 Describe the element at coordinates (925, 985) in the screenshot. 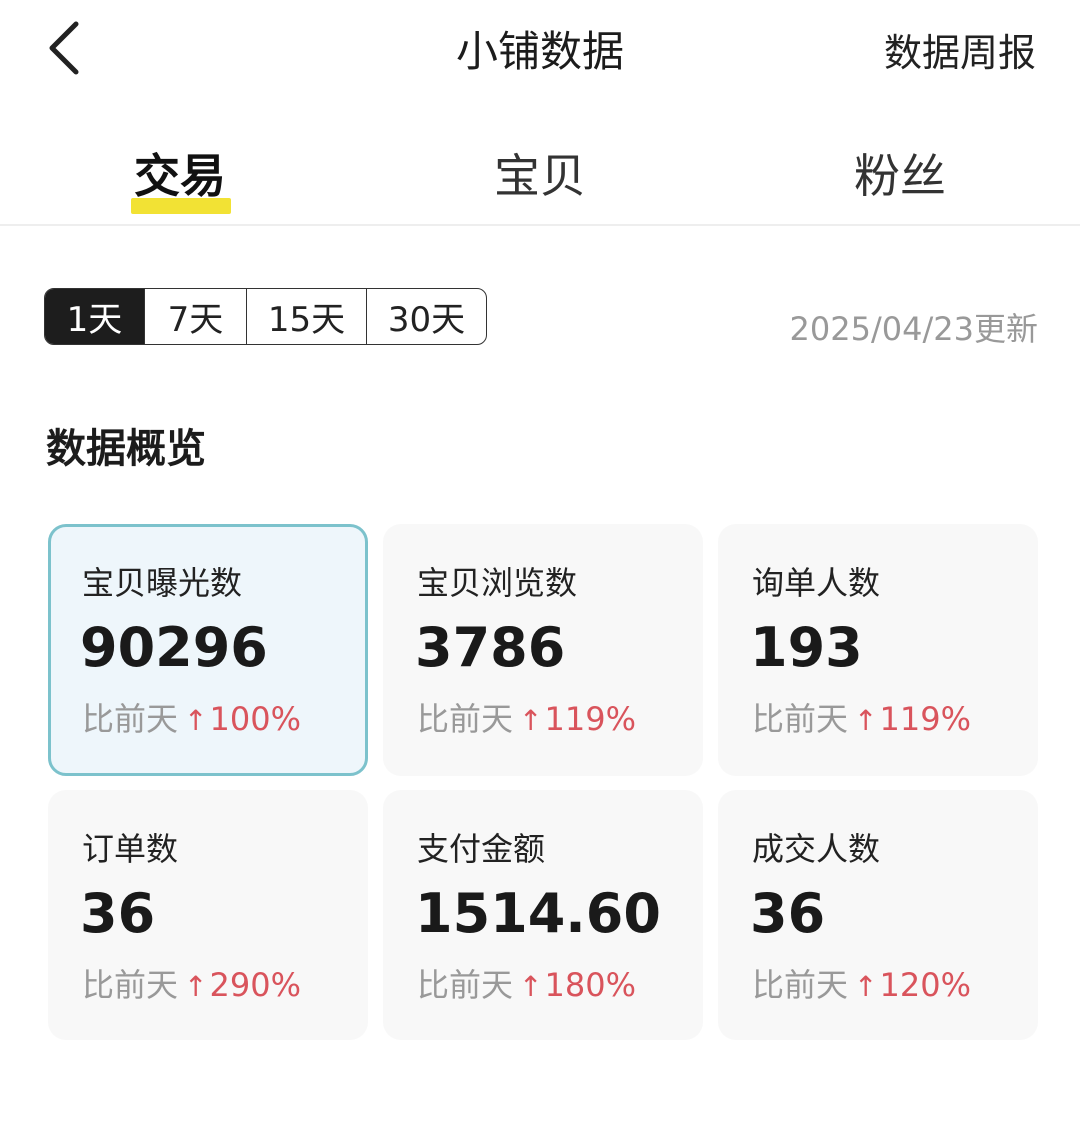

I see `change-percent: 120%` at that location.